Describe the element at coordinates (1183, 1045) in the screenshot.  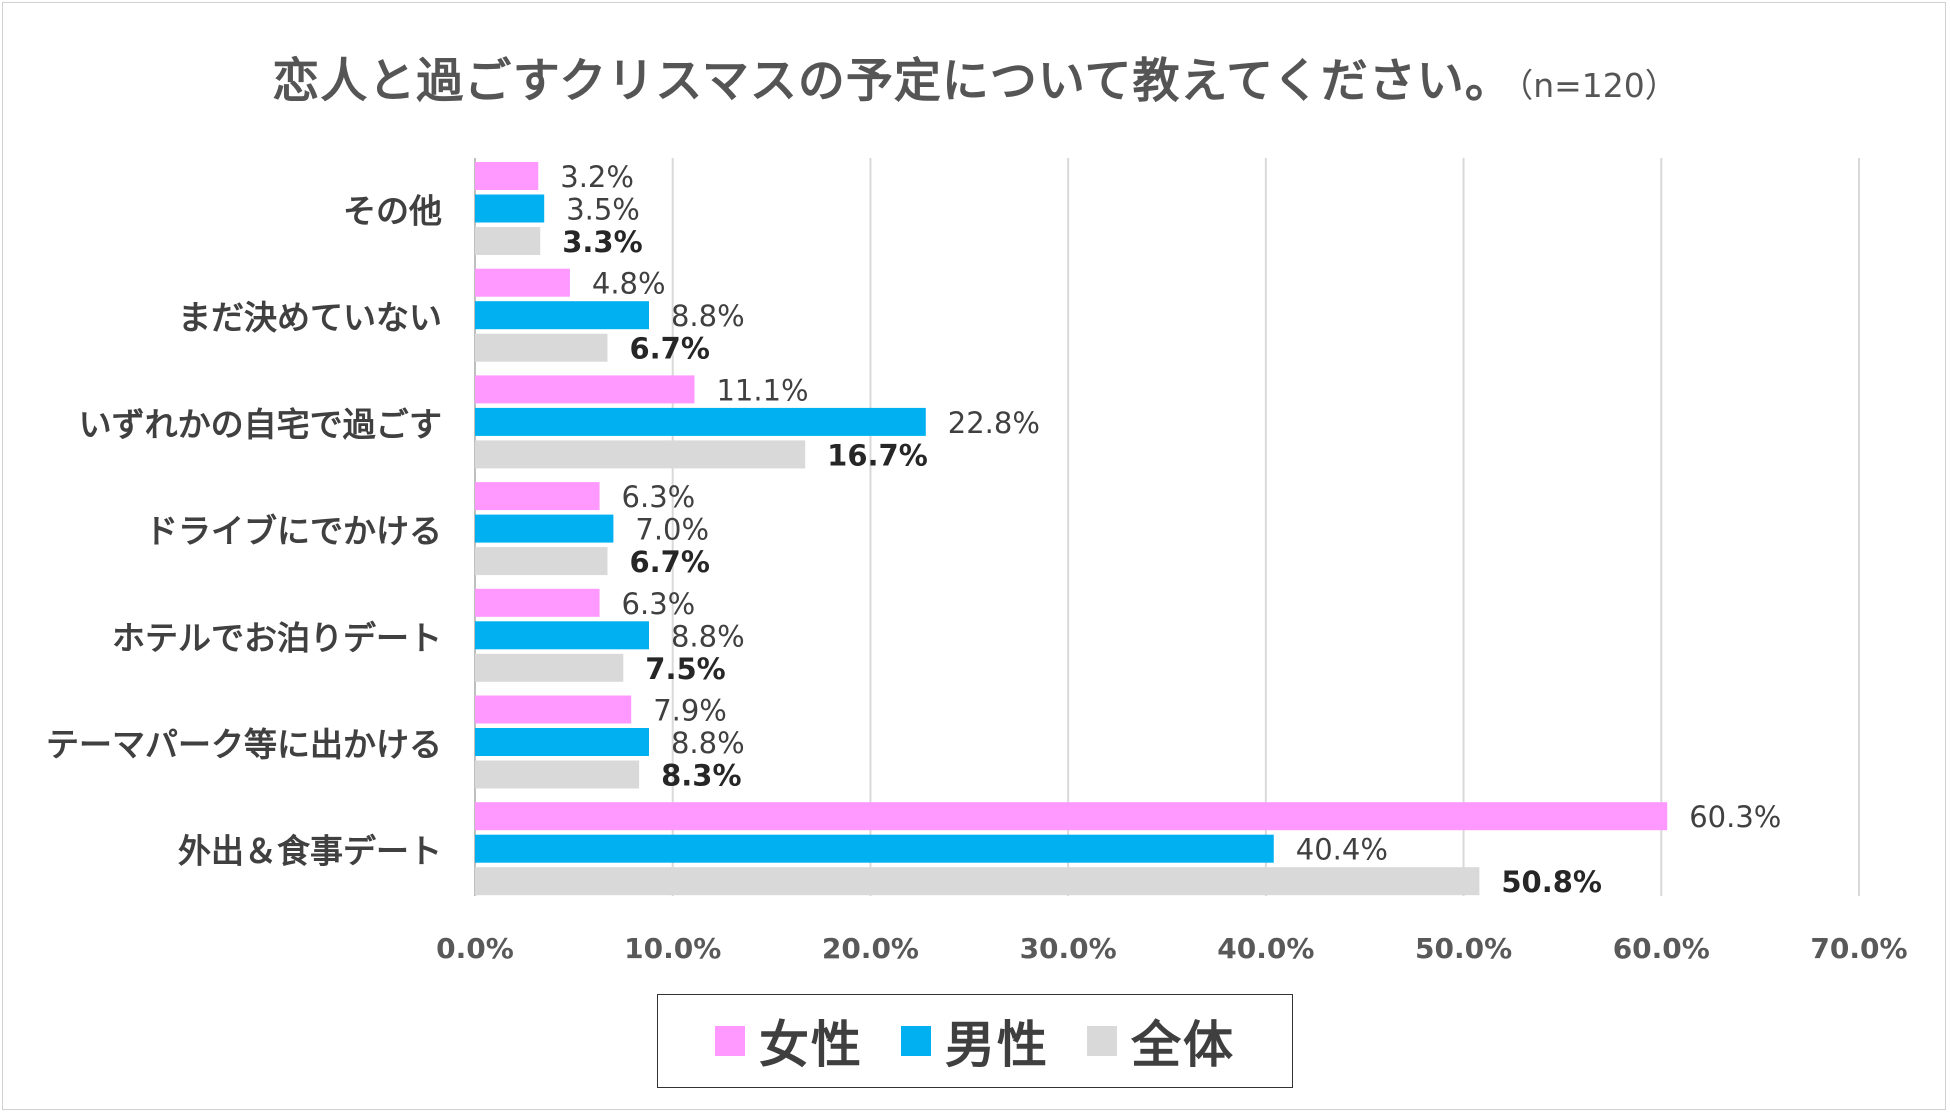
I see `legend-label-total: 全体` at that location.